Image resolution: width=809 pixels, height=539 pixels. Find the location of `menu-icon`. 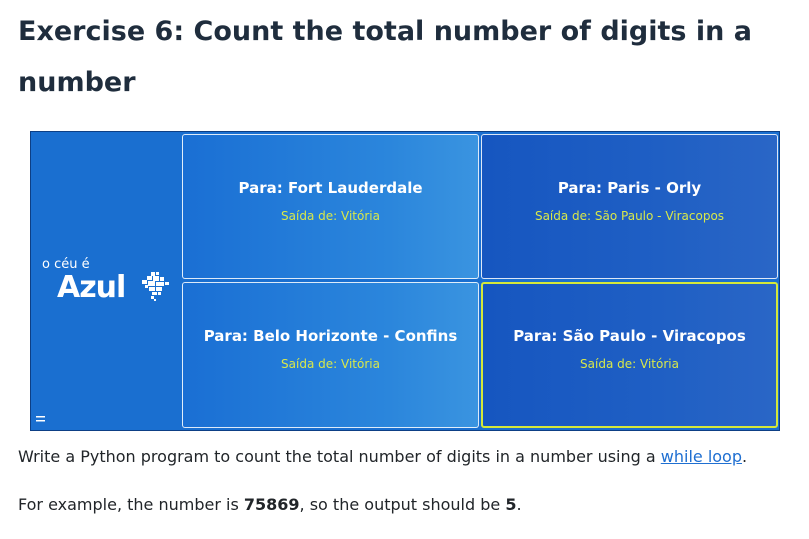

menu-icon is located at coordinates (40, 419).